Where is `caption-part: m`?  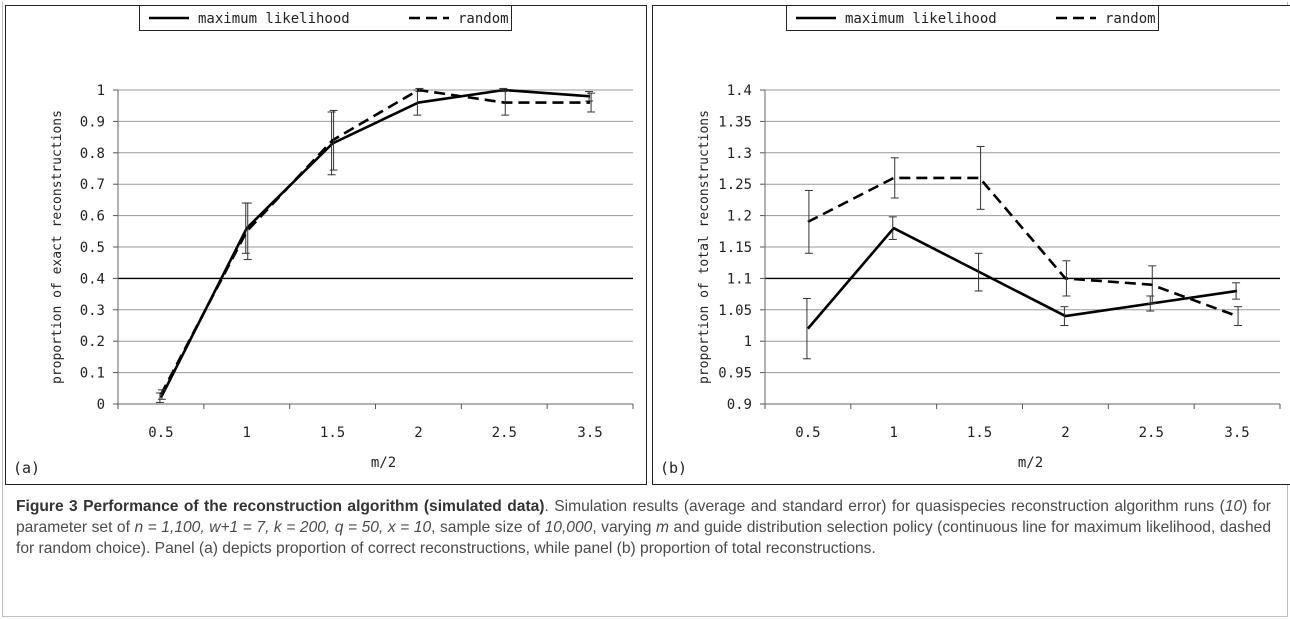 caption-part: m is located at coordinates (662, 527).